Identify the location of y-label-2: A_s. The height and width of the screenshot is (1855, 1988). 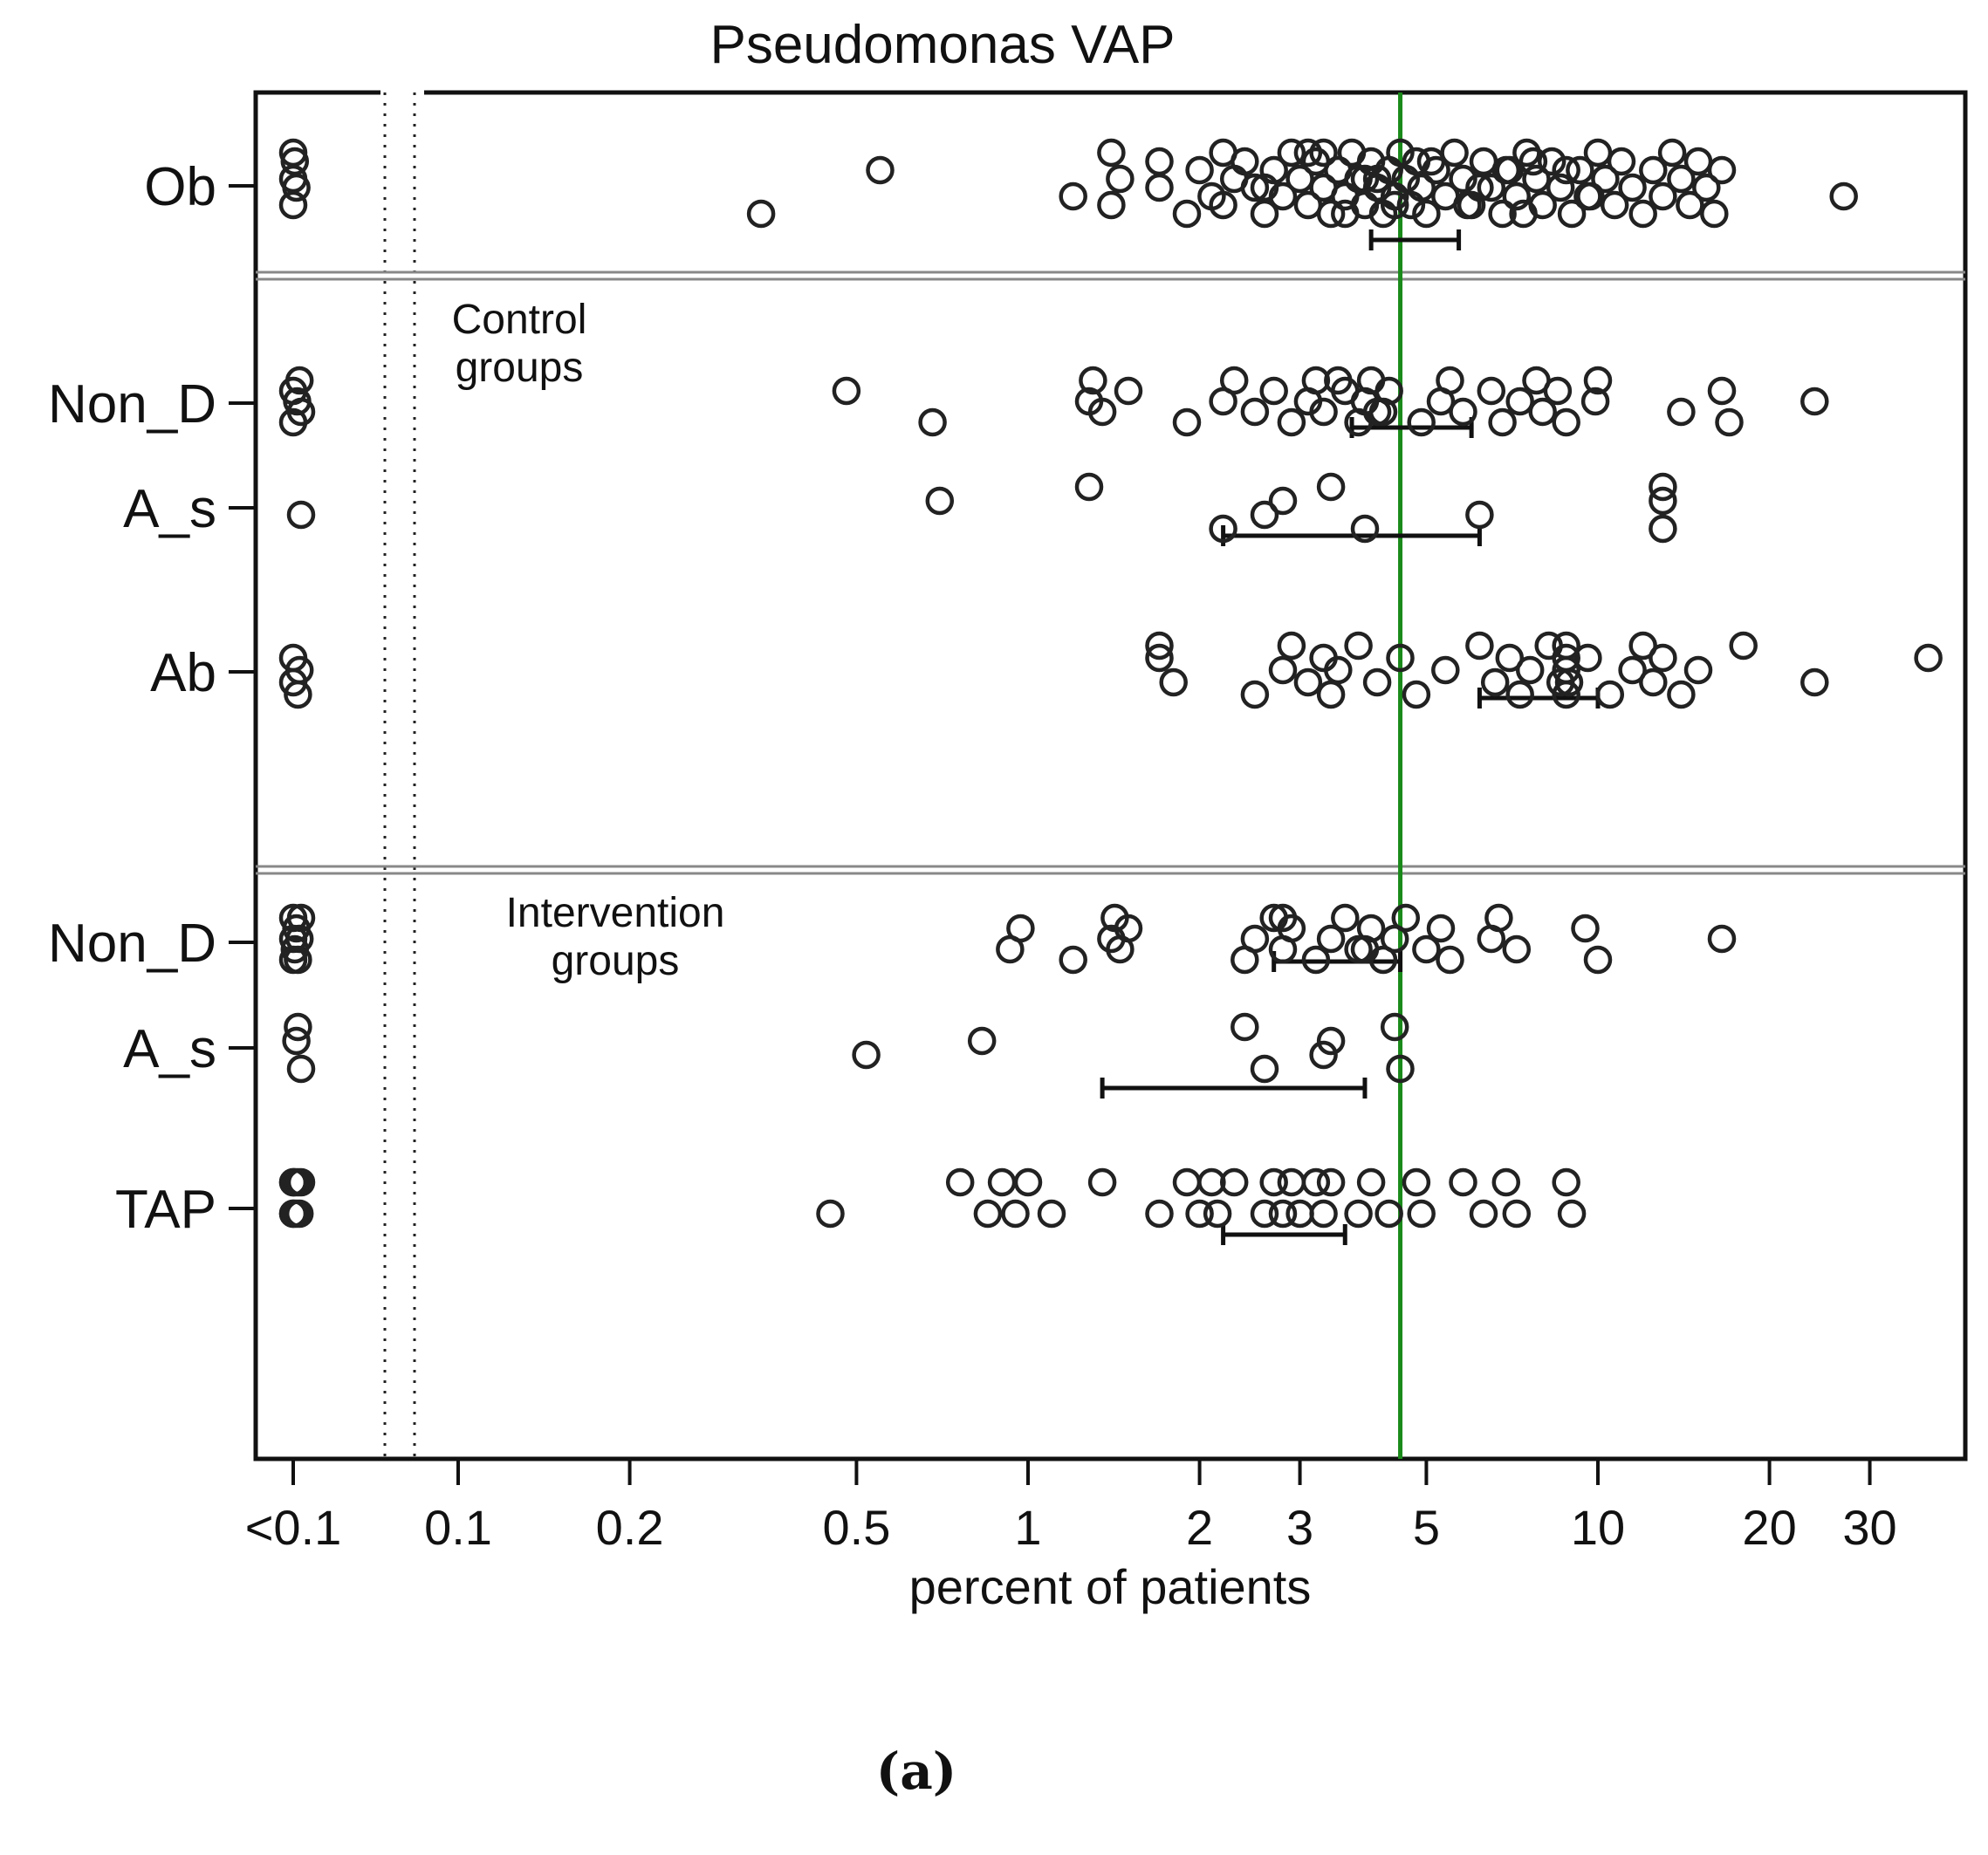
(169, 509).